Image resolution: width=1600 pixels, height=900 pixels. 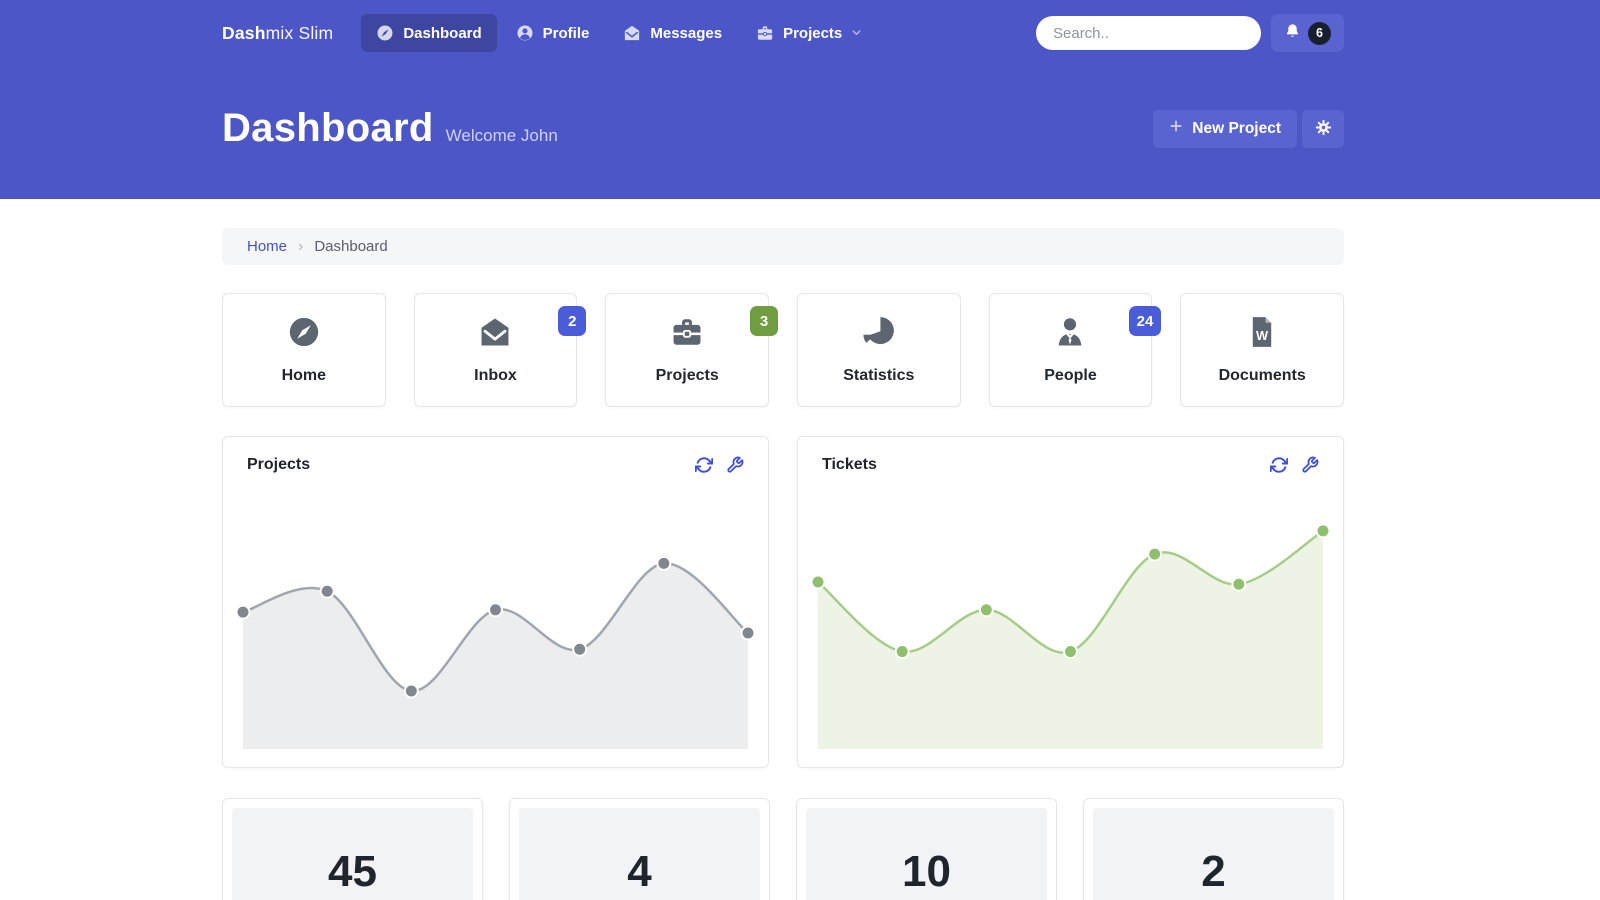 I want to click on nav-item-projects: Projects, so click(x=809, y=33).